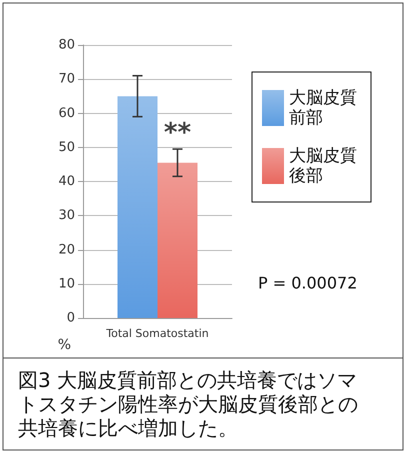 The width and height of the screenshot is (406, 453). I want to click on y-tick-label: 80, so click(66, 45).